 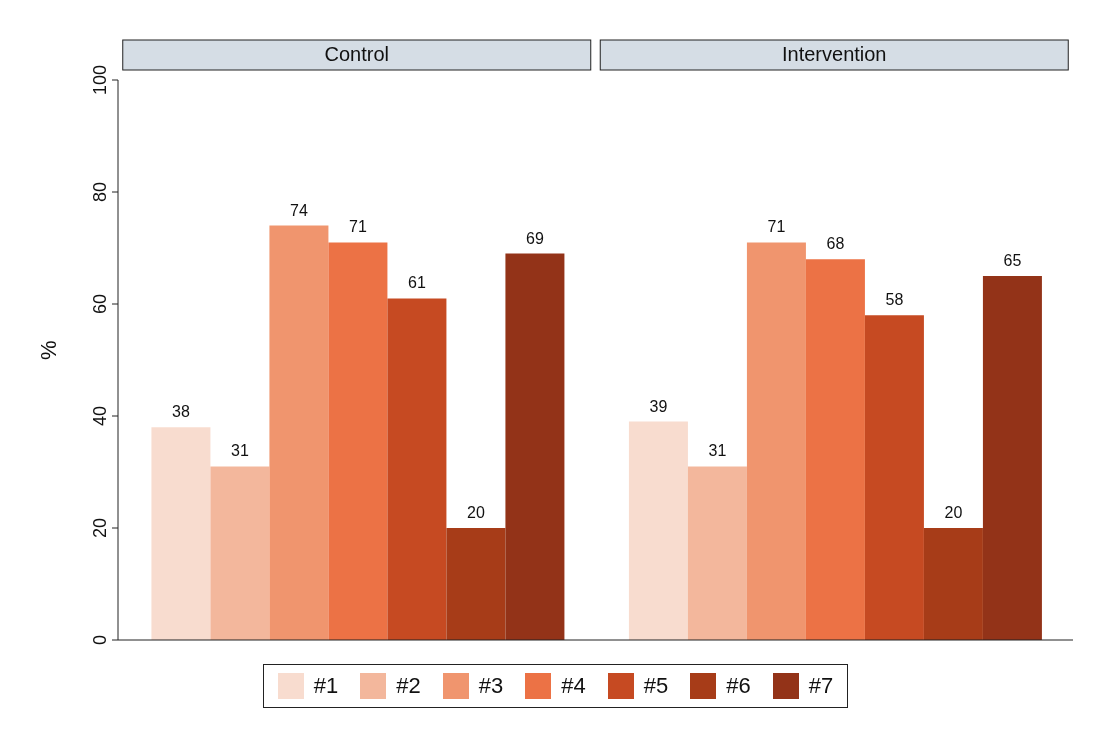 What do you see at coordinates (1012, 260) in the screenshot?
I see `data-label: 65` at bounding box center [1012, 260].